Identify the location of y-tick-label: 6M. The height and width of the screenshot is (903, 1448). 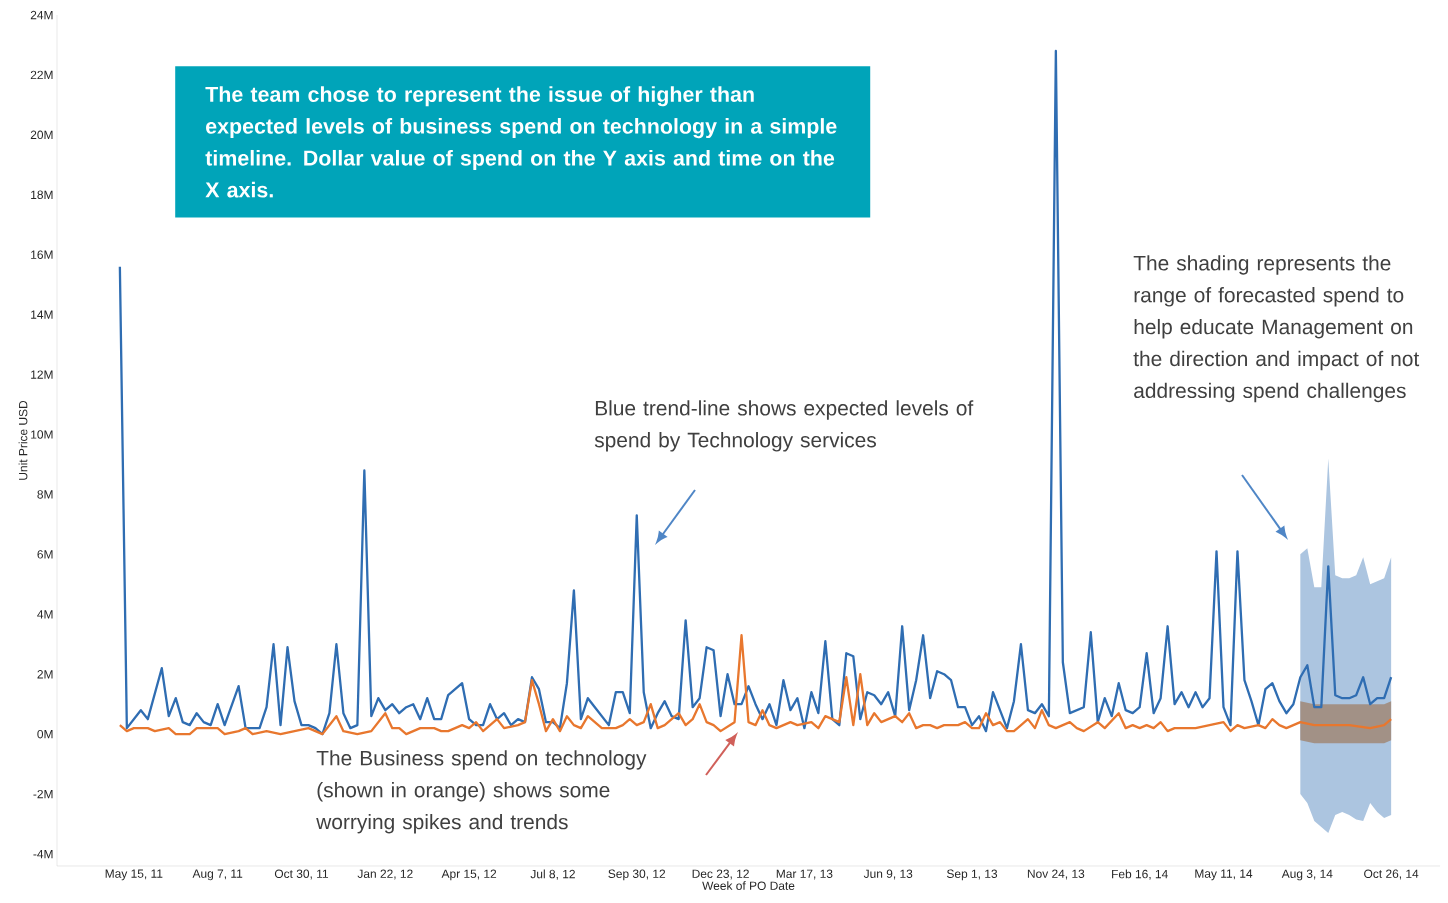
(45, 554).